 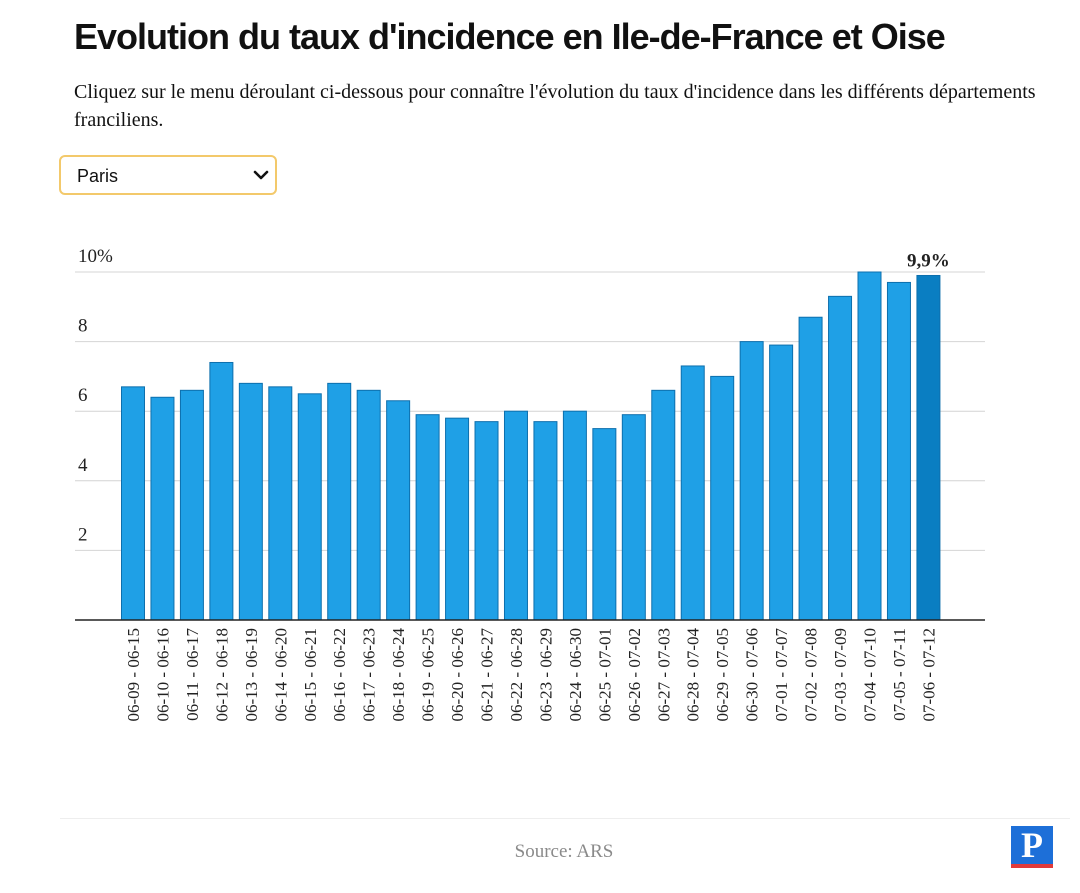 I want to click on department-select: Paris, so click(x=168, y=175).